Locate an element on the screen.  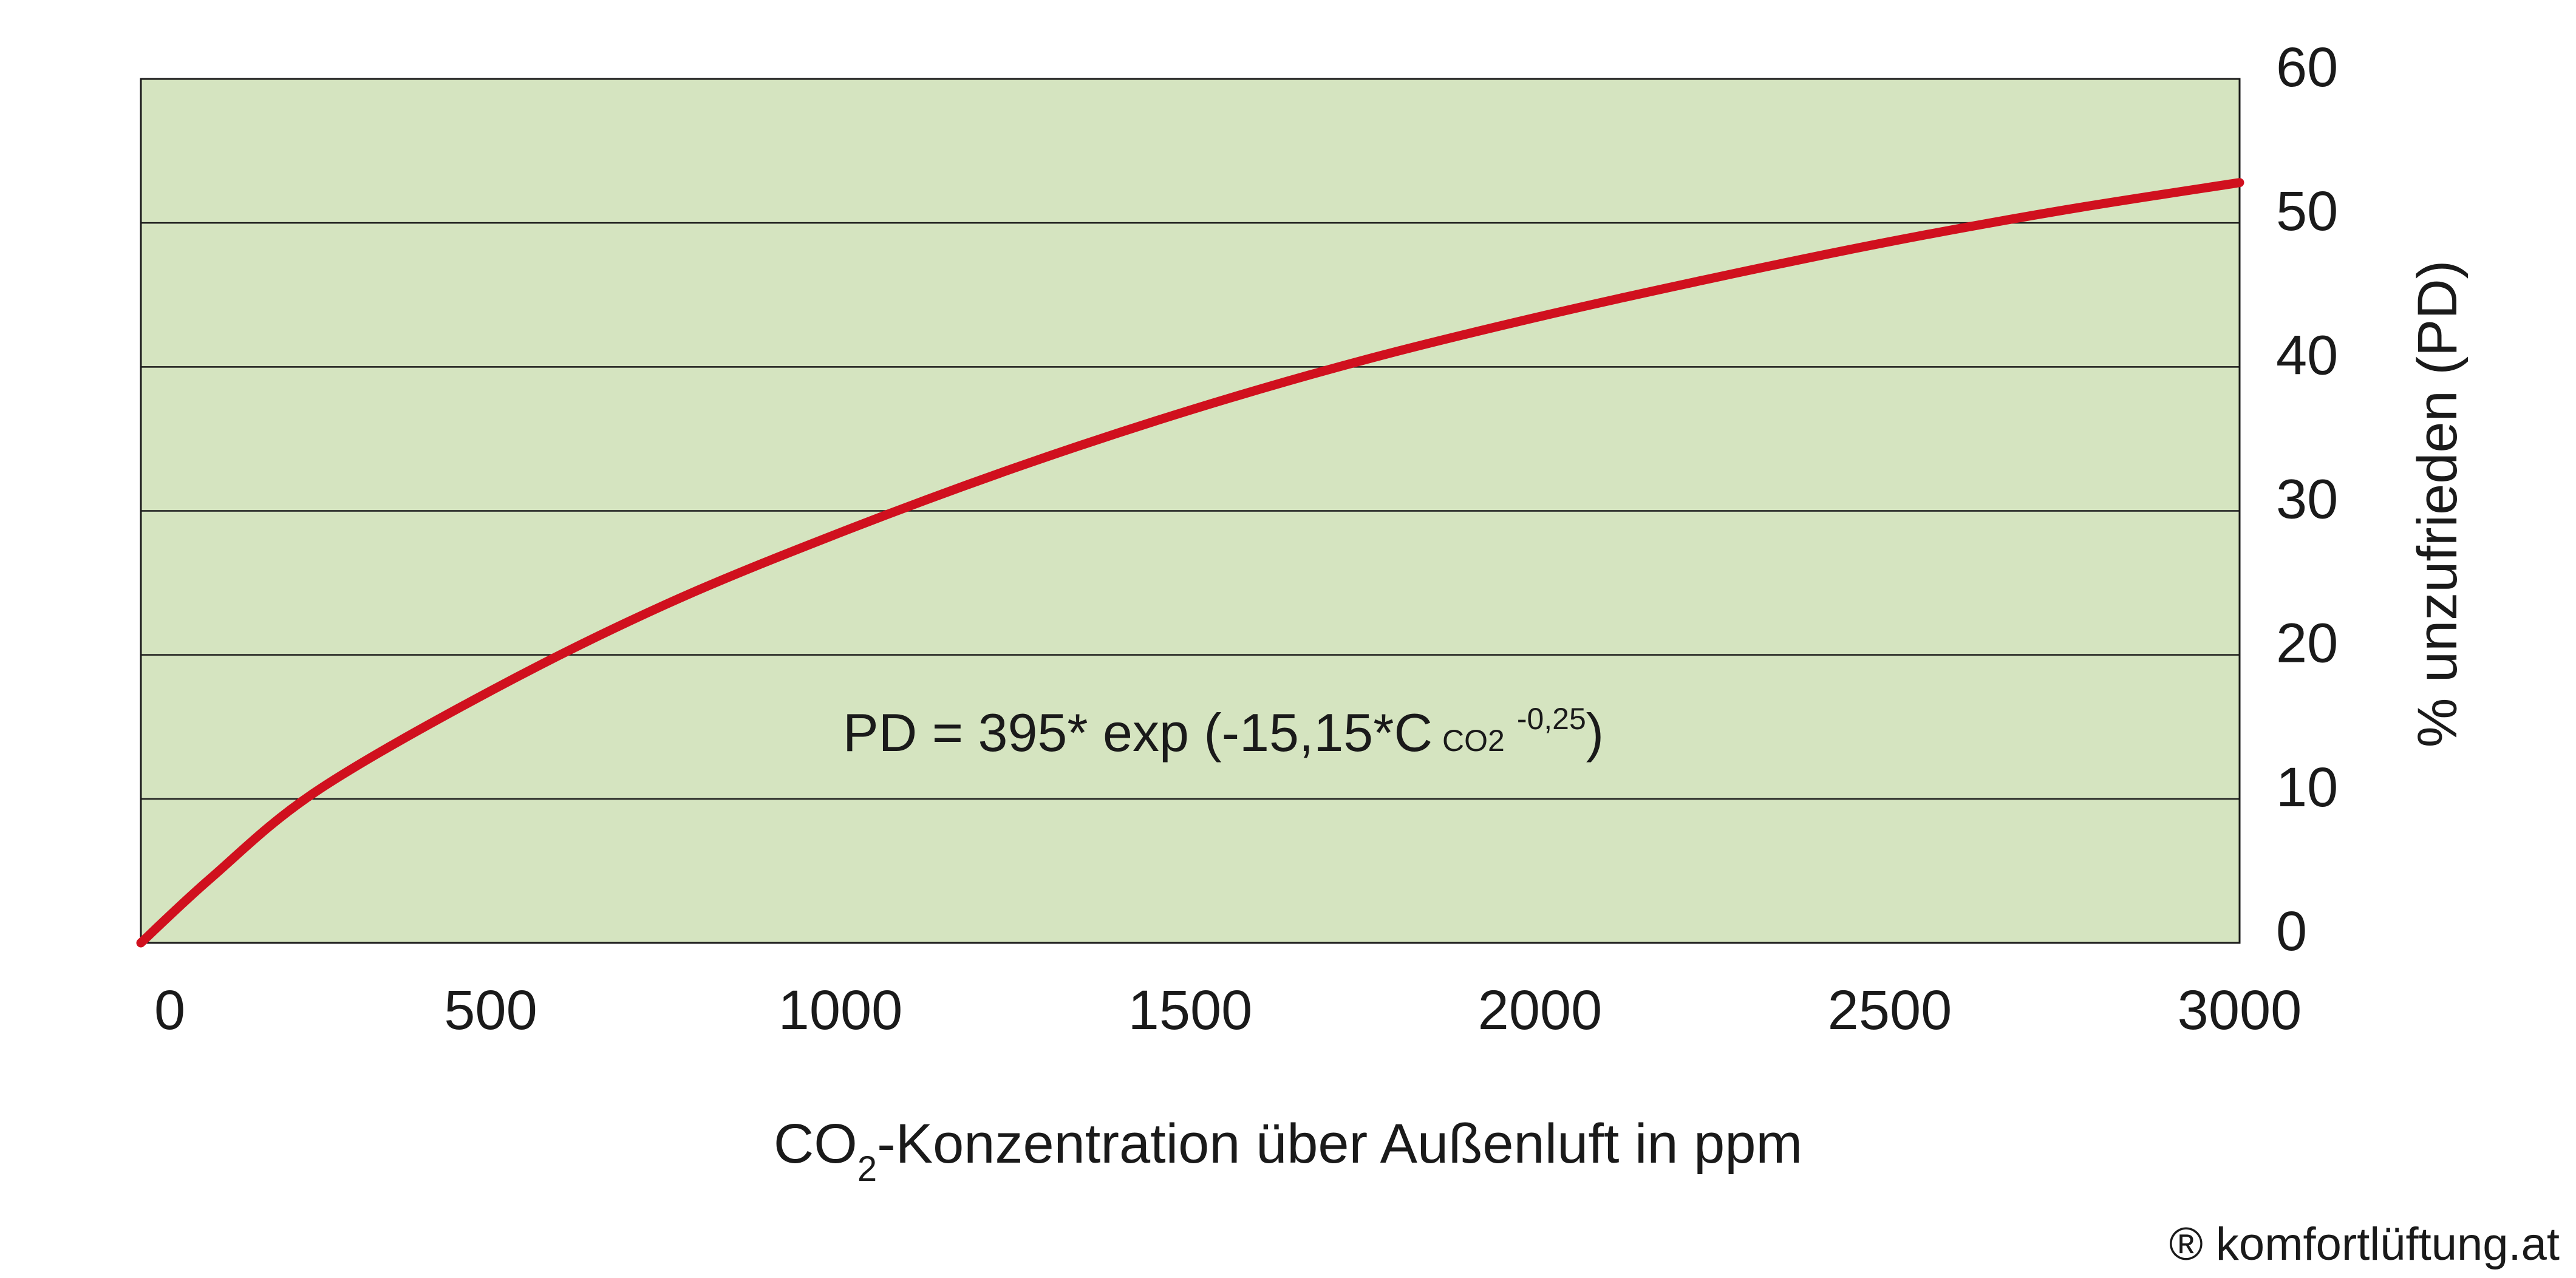
y-tick-label-0: 0 is located at coordinates (2291, 931).